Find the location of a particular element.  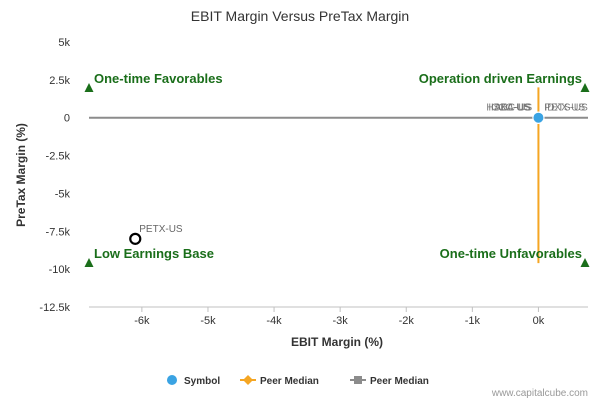

point-label: ICCC-US is located at coordinates (509, 108).